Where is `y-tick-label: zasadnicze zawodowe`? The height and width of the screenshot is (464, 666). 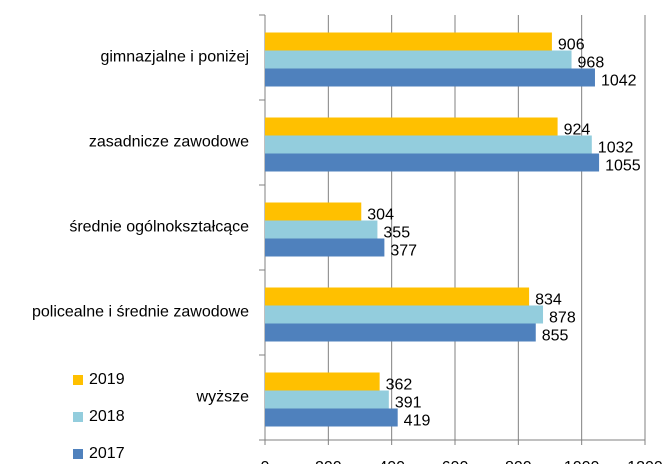
y-tick-label: zasadnicze zawodowe is located at coordinates (169, 142).